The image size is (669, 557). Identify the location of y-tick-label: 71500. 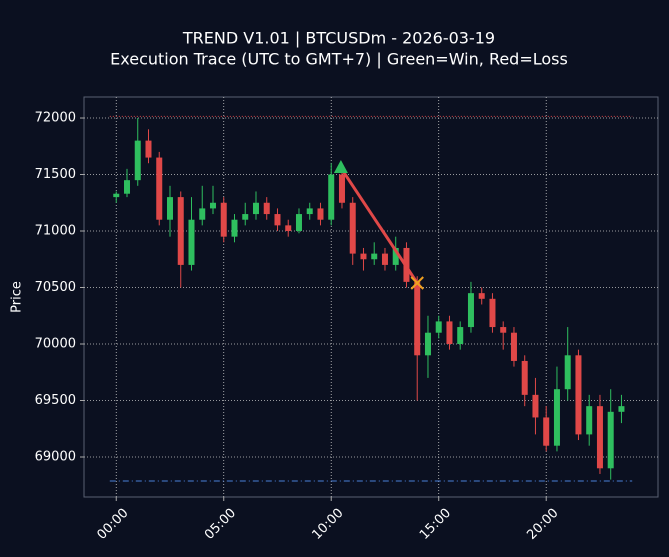
(55, 174).